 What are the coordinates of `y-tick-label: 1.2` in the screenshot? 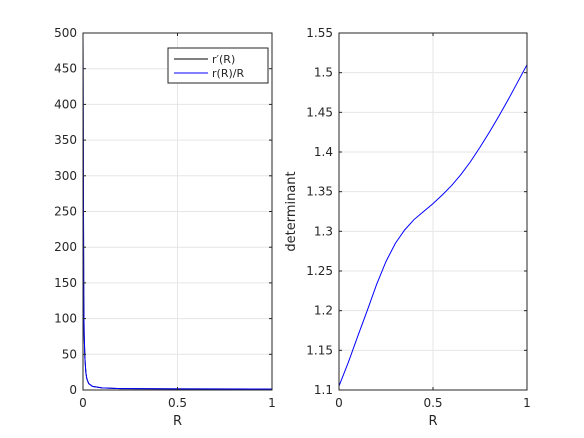 It's located at (323, 311).